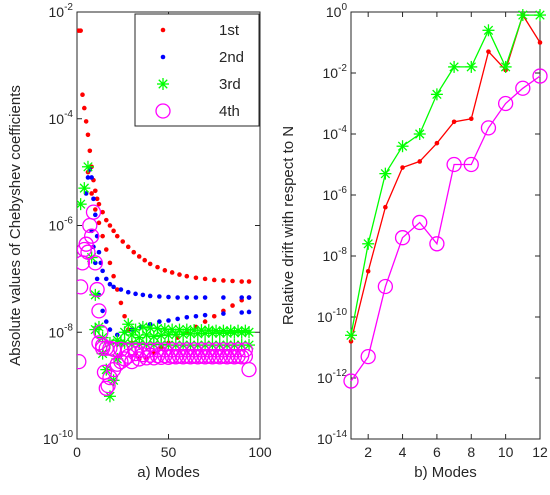 This screenshot has width=550, height=495. I want to click on x-tick-label-a-2: 100, so click(260, 452).